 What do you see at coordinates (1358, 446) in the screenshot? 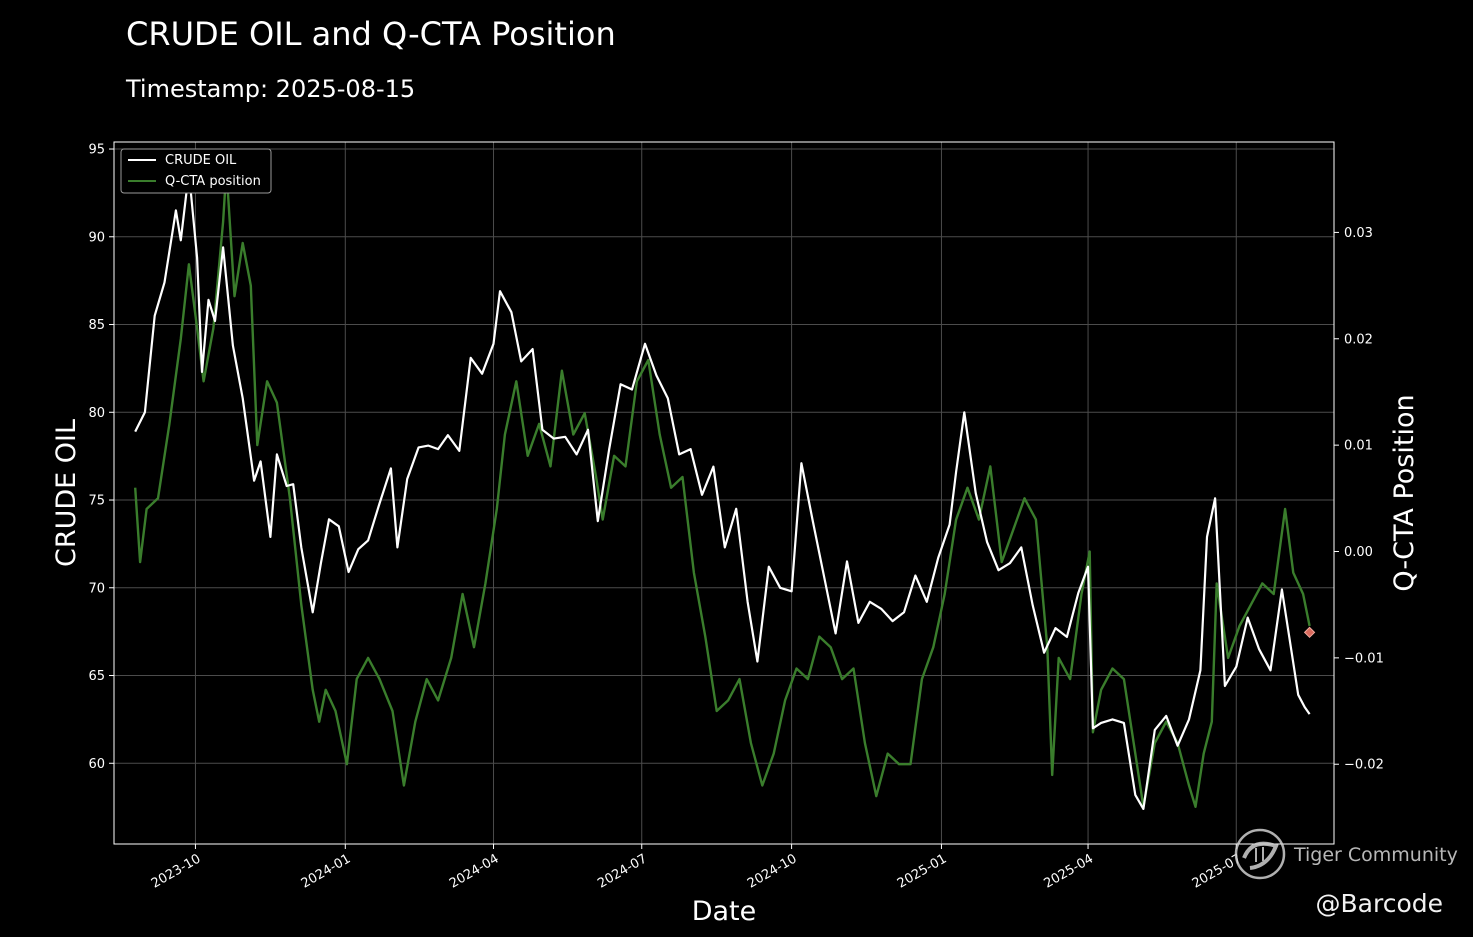
I see `y-tick-label-right: 0.01` at bounding box center [1358, 446].